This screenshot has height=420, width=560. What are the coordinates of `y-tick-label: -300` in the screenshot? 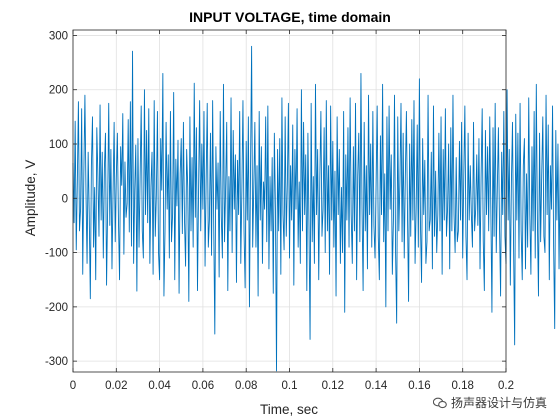 It's located at (56, 362).